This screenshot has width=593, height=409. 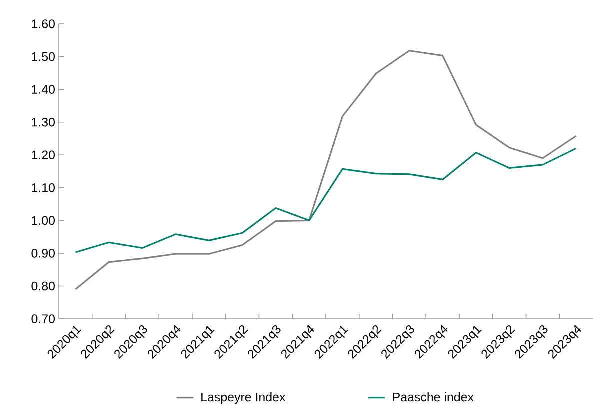 I want to click on legend-label: Paasche index, so click(x=433, y=397).